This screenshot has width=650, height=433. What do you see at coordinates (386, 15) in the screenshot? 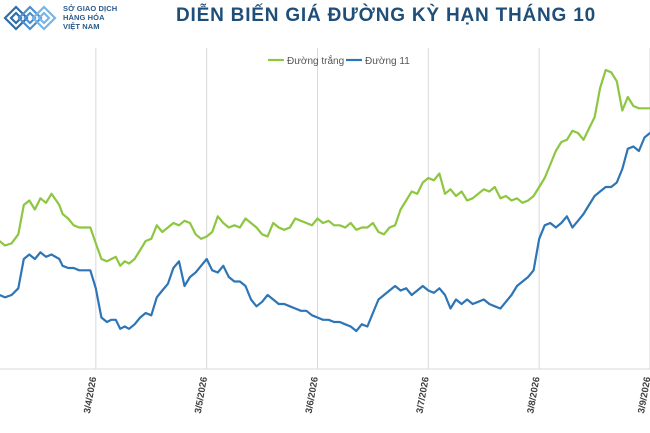
I see `chart-title: DIỄN BIẾN GIÁ ĐƯỜNG KỲ HẠN THÁNG 10` at bounding box center [386, 15].